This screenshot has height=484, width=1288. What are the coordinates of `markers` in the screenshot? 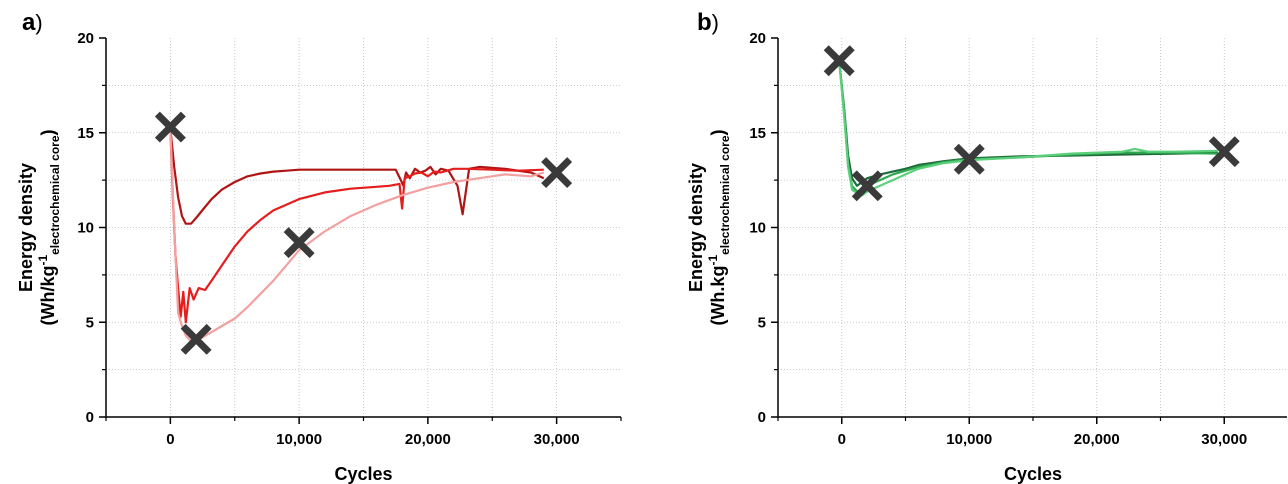 It's located at (1031, 123).